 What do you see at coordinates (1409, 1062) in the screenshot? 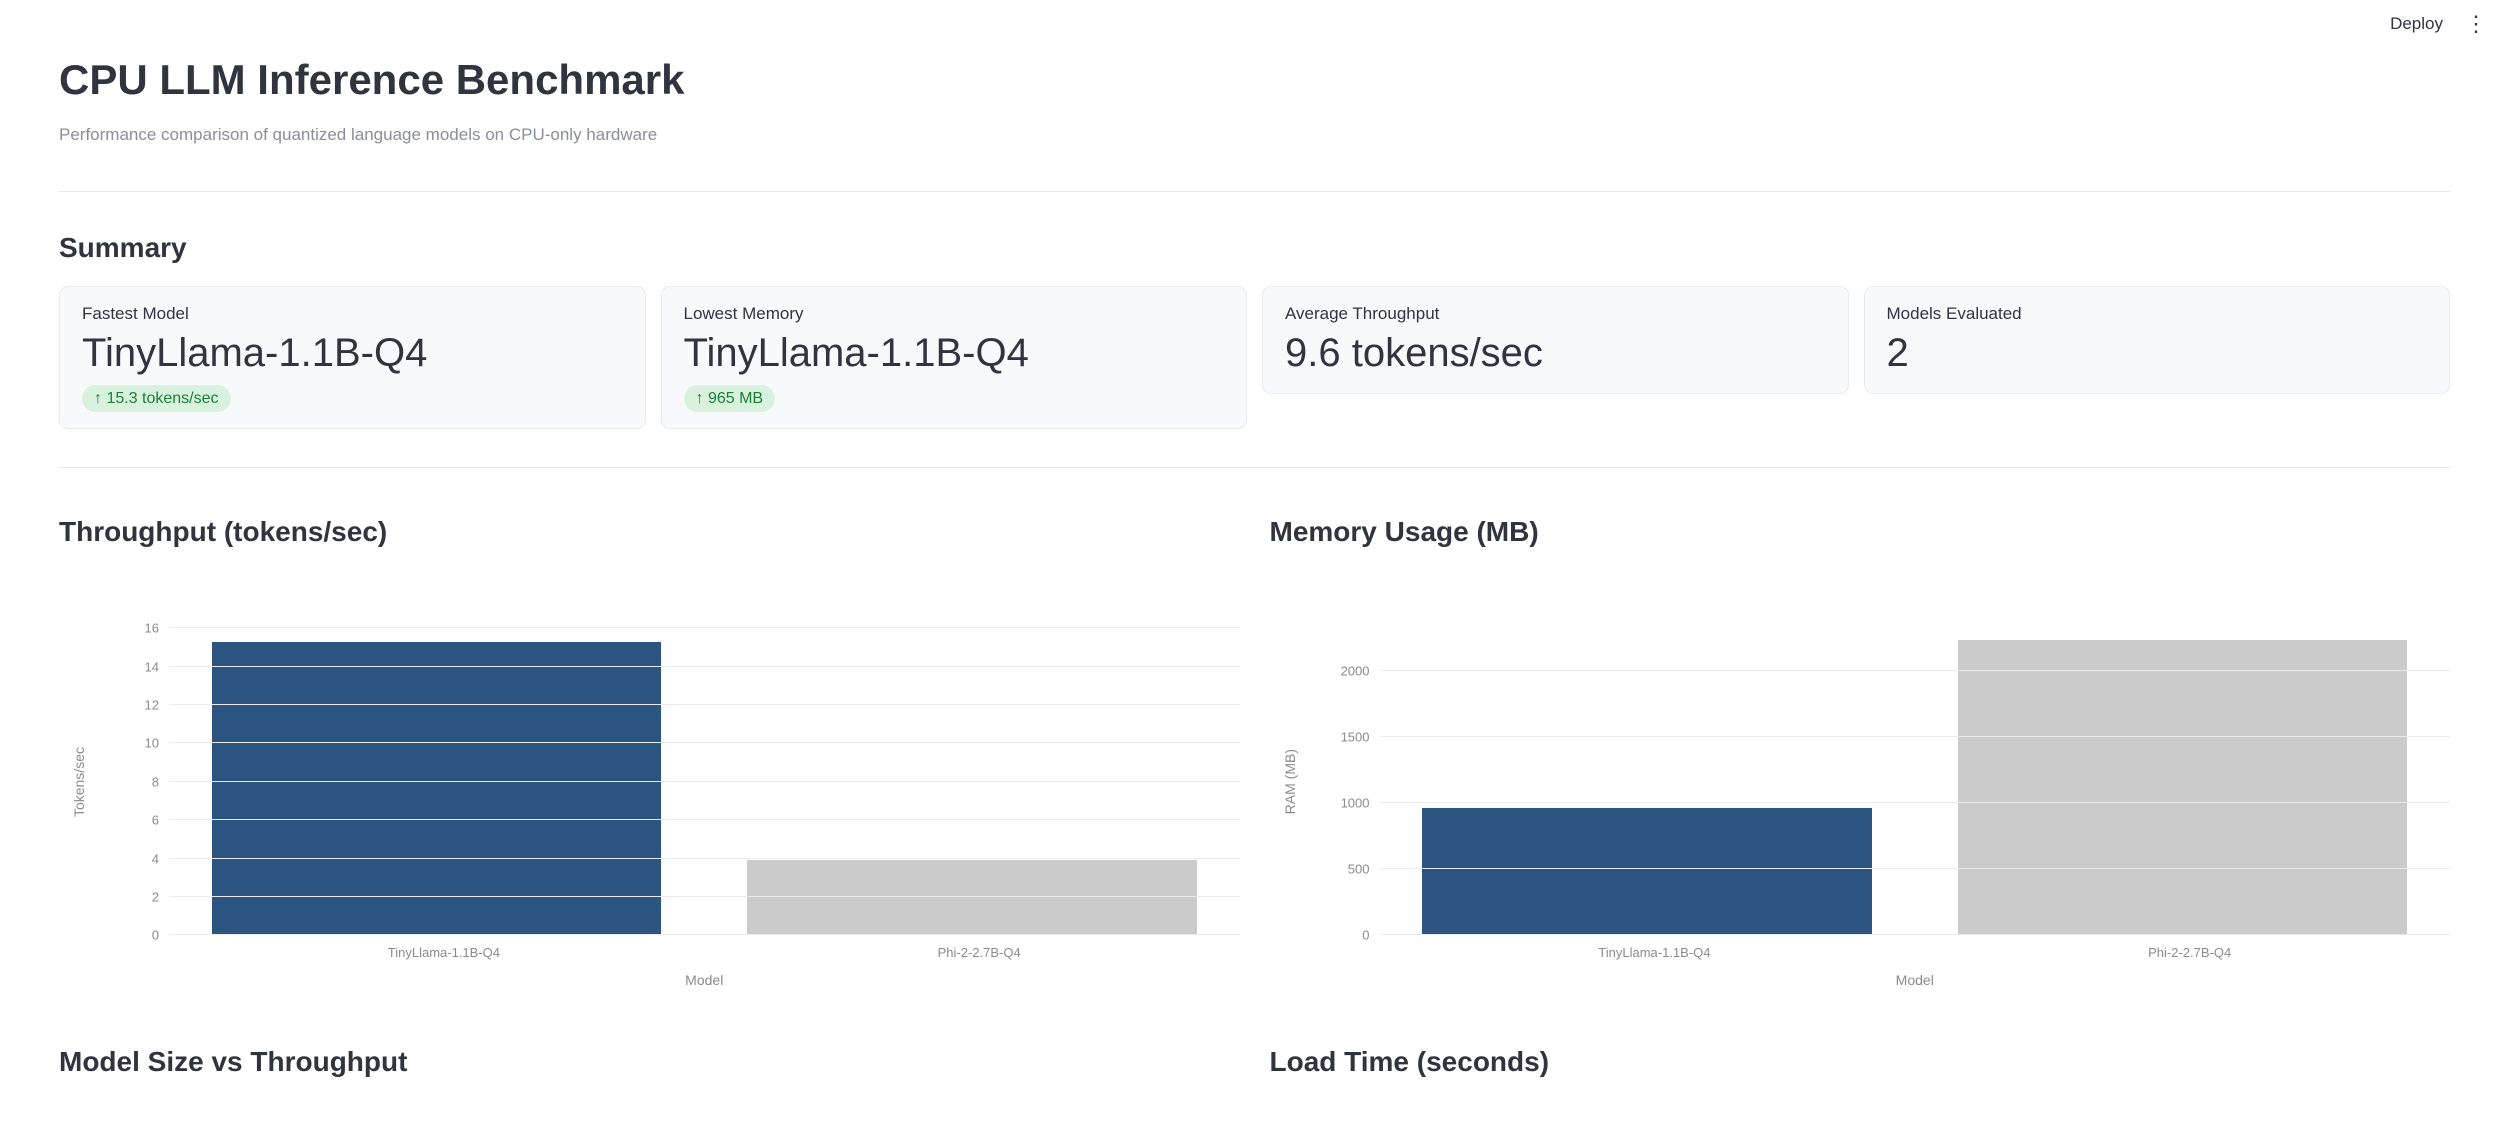
I see `load-time-chart-heading: Load Time (seconds)` at bounding box center [1409, 1062].